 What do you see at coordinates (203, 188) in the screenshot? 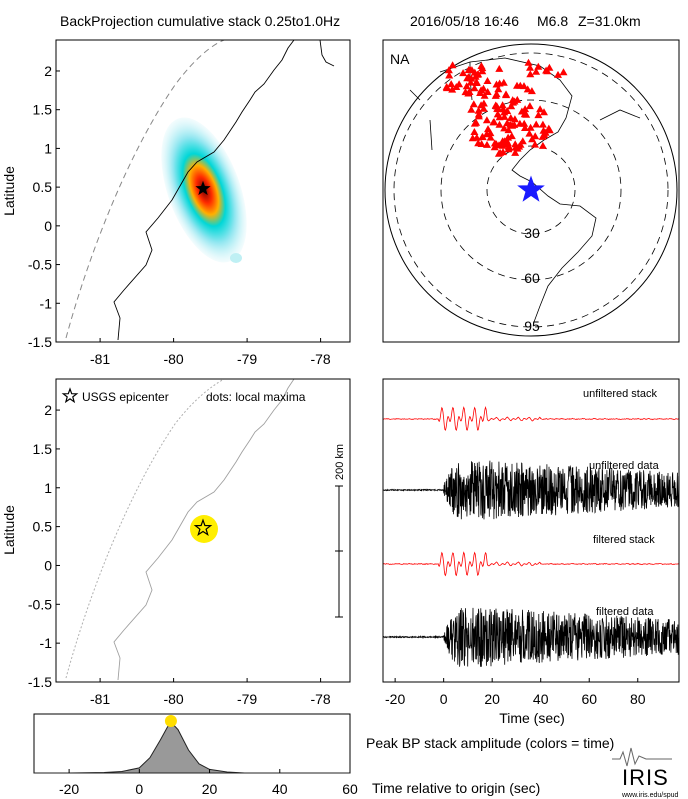
I see `top-epicenter-star` at bounding box center [203, 188].